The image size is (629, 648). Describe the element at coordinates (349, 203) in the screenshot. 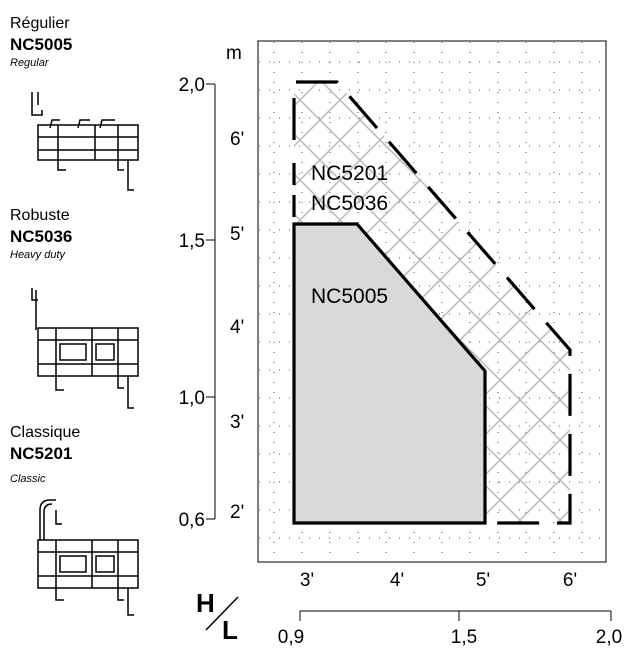

I see `label-nc5036: NC5036` at that location.